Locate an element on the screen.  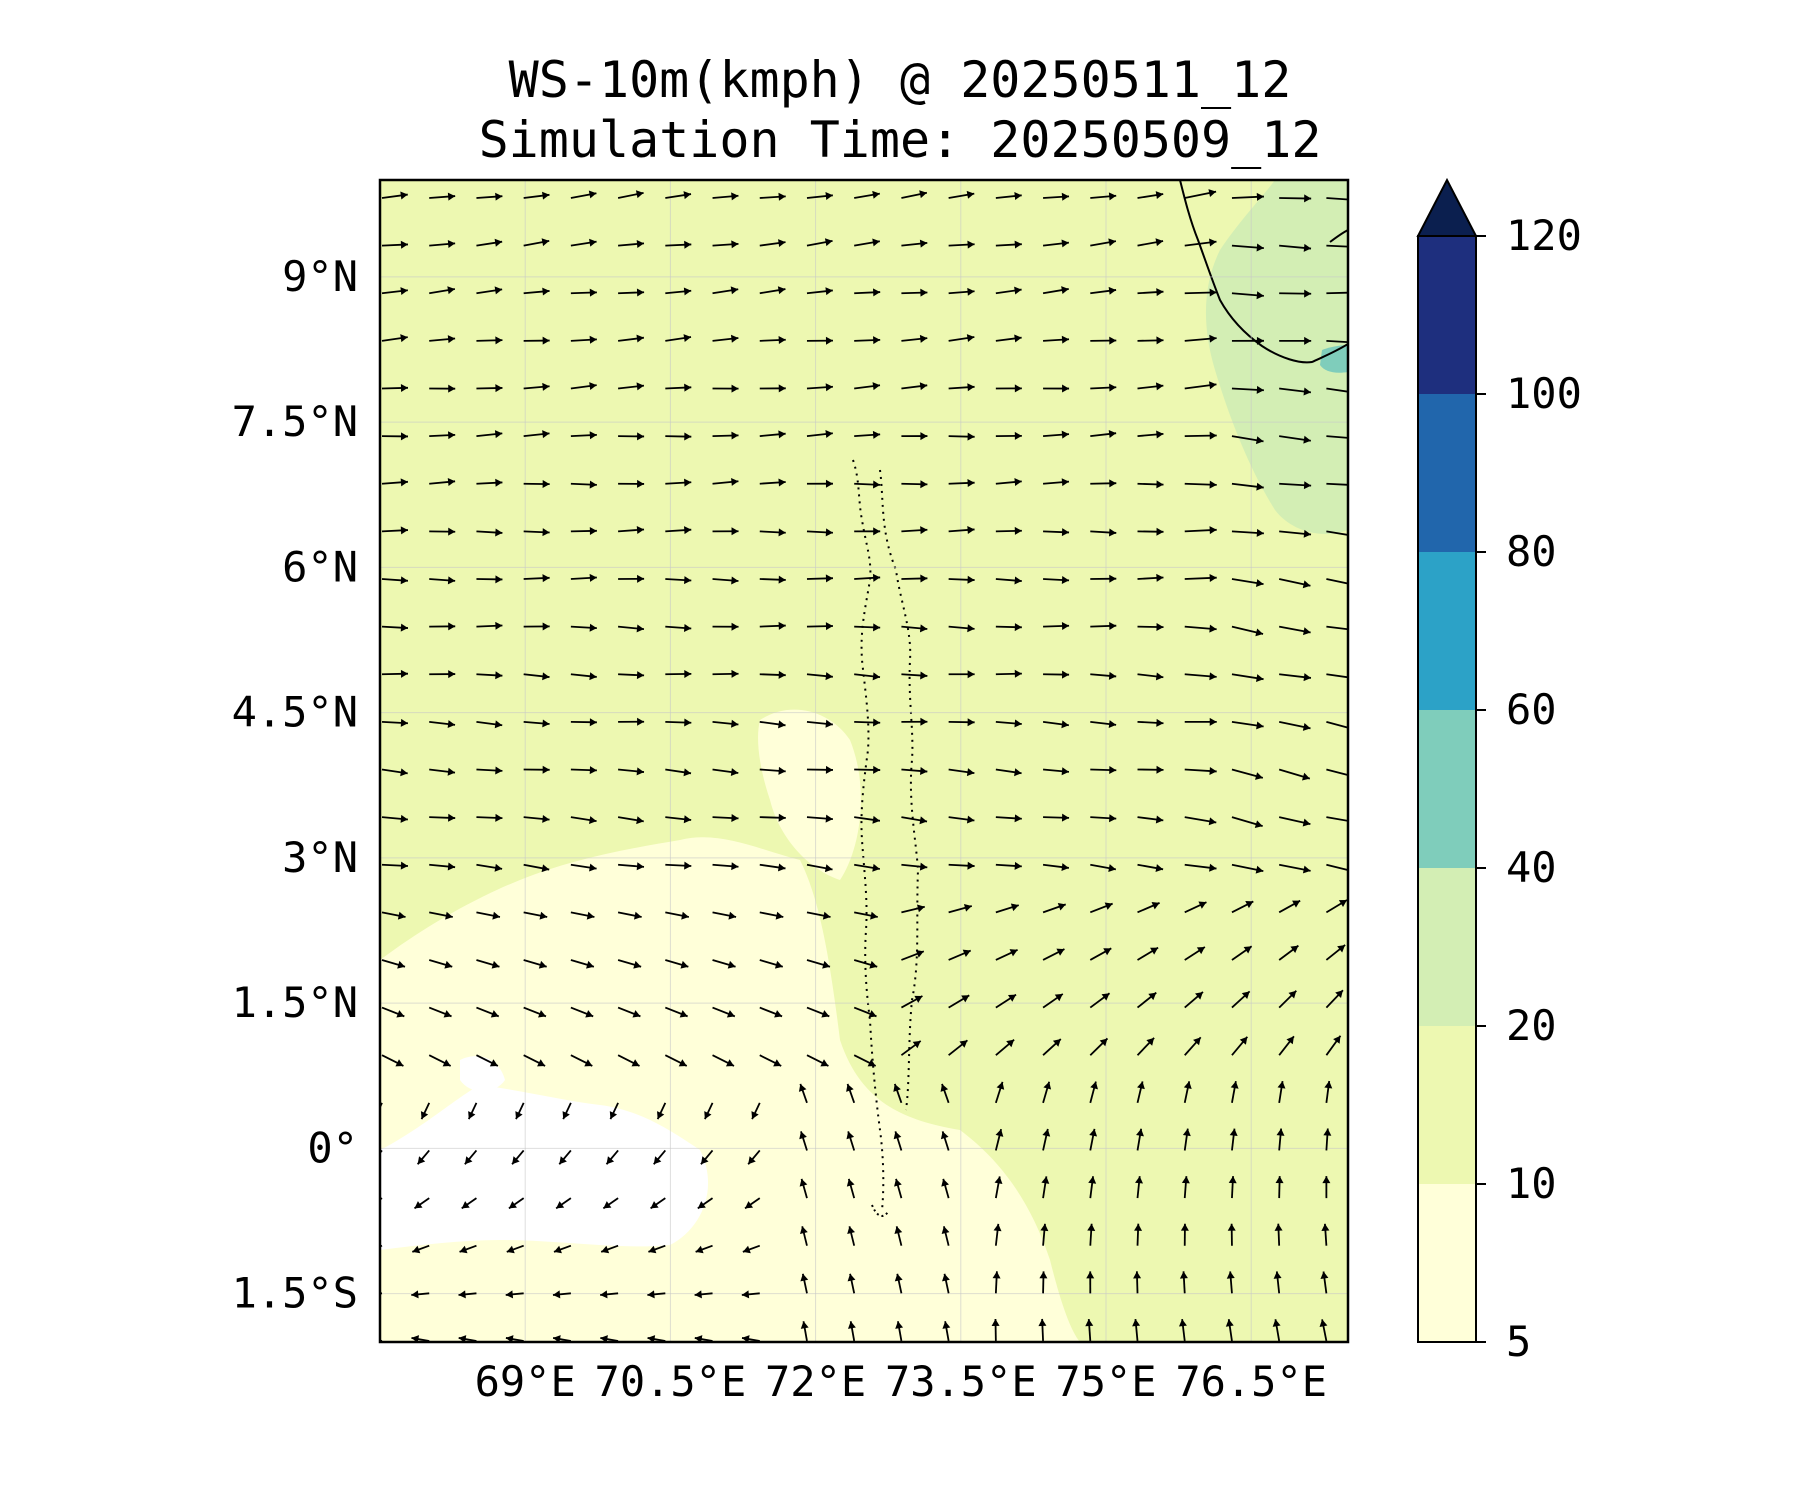
maldives-atolls-west is located at coordinates (868, 835).